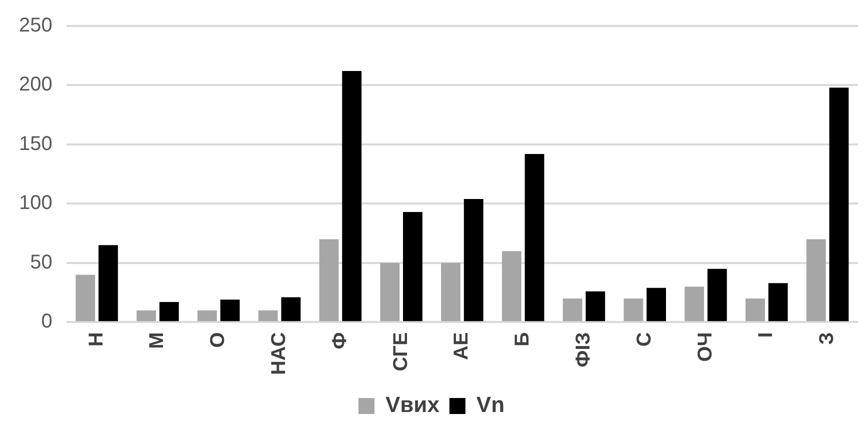  Describe the element at coordinates (279, 354) in the screenshot. I see `x-tick-label: НАС` at that location.